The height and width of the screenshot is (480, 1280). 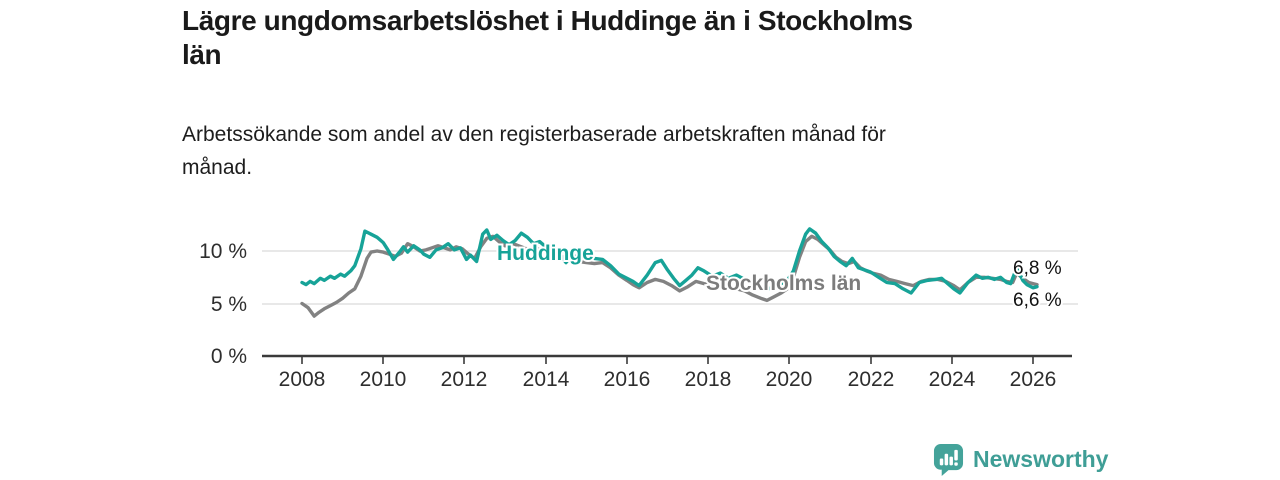 I want to click on x-tick-label: 2024, so click(x=952, y=379).